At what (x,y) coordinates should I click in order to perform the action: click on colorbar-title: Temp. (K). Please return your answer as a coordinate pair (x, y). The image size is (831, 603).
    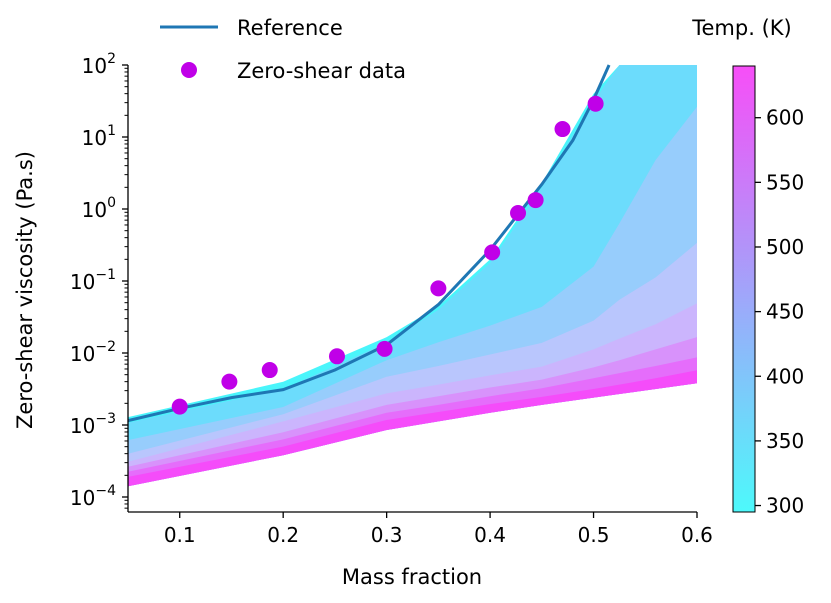
    Looking at the image, I should click on (741, 28).